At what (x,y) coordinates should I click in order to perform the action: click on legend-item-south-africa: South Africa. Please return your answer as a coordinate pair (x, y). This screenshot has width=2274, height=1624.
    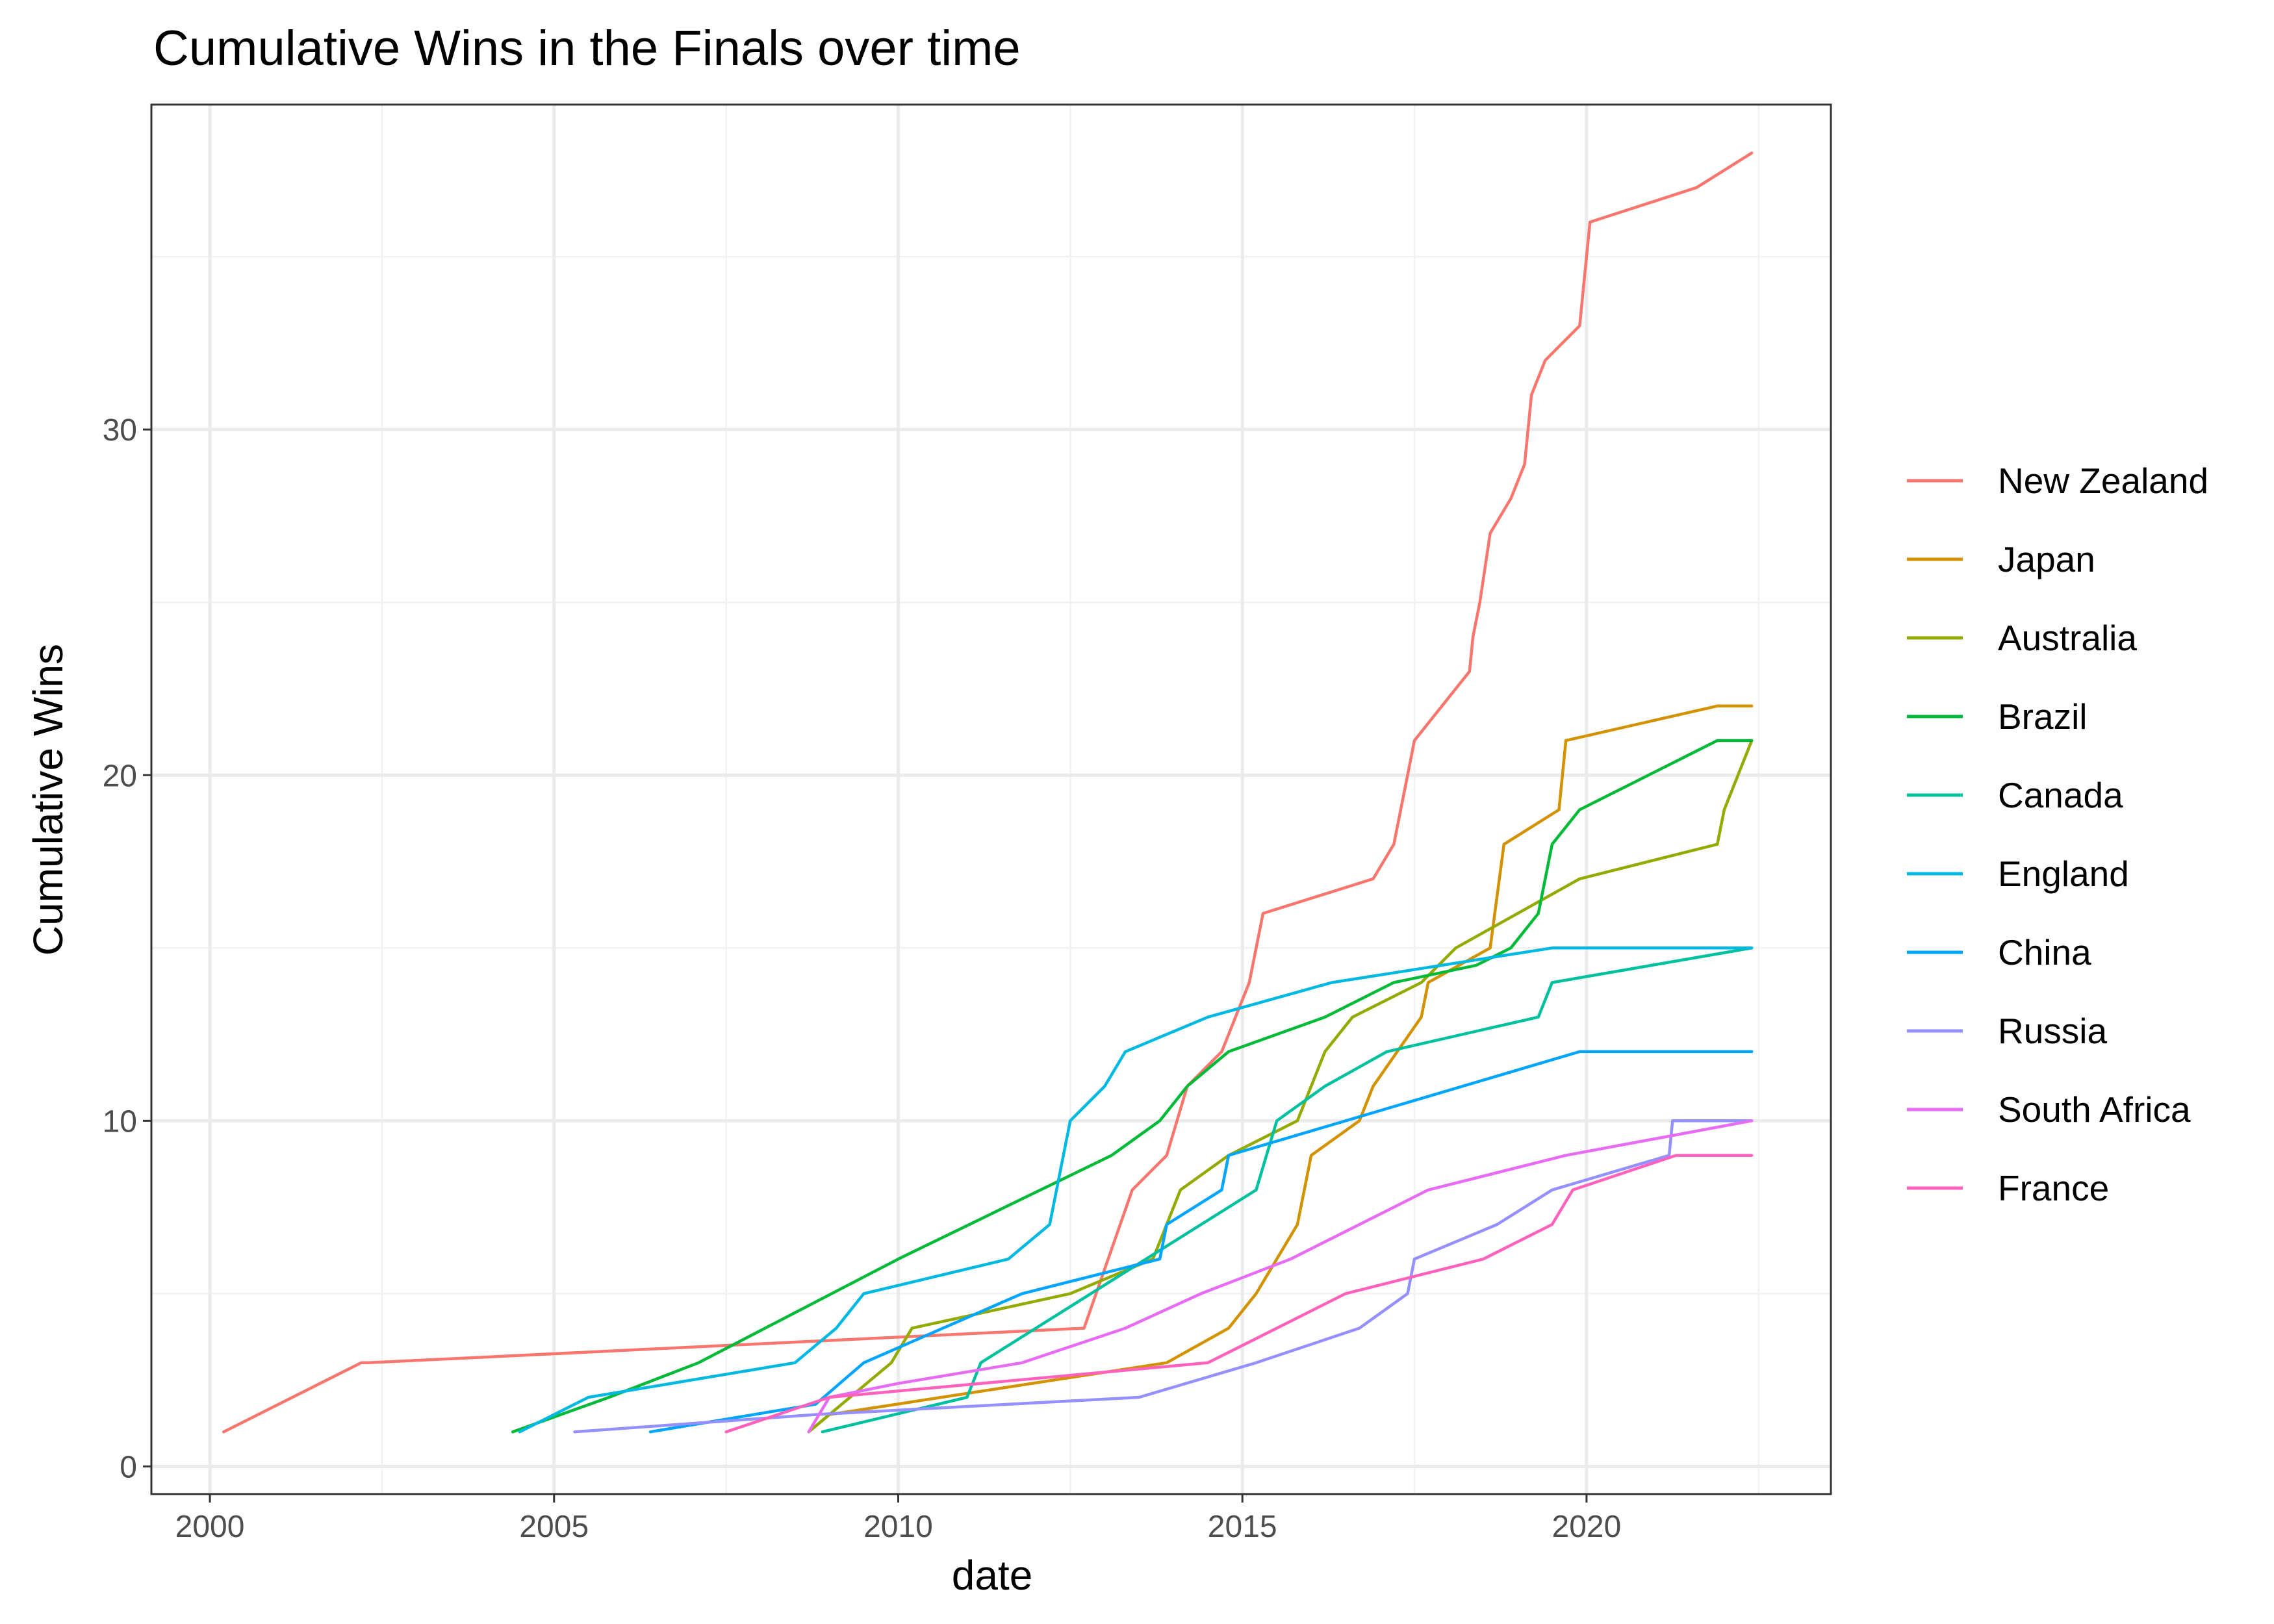
    Looking at the image, I should click on (2049, 1109).